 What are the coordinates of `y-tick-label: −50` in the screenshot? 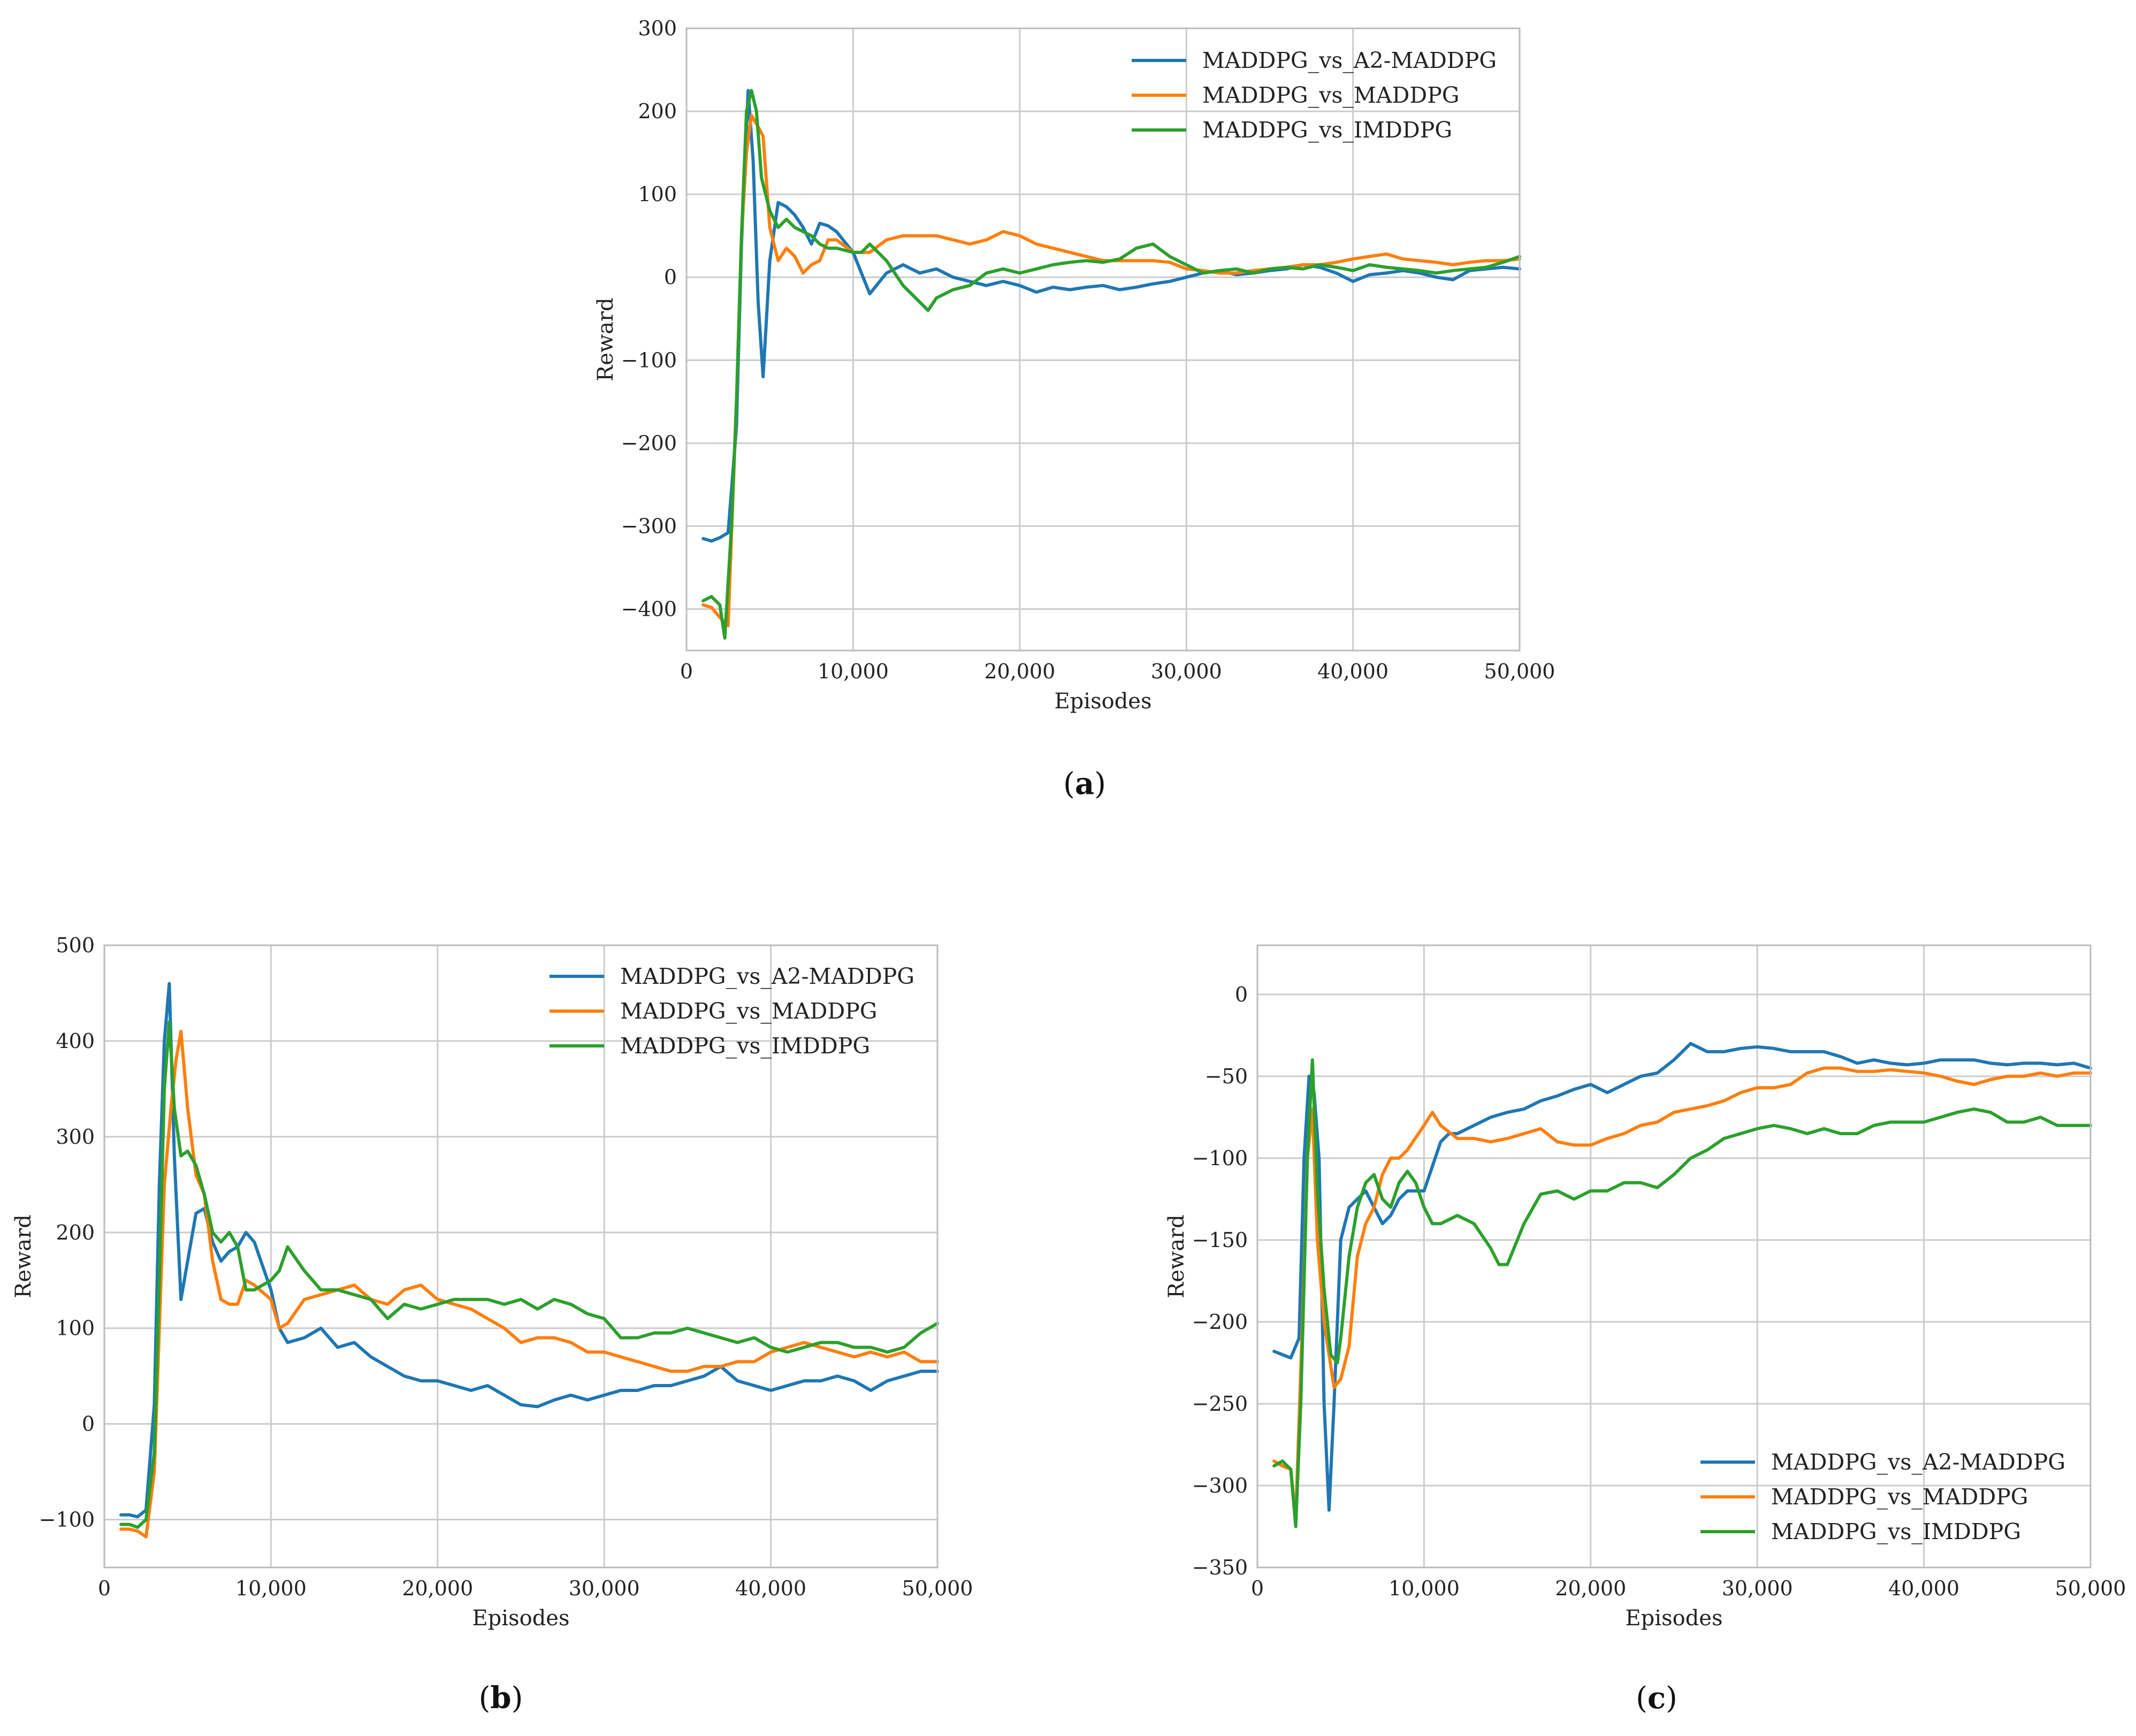 It's located at (1226, 1076).